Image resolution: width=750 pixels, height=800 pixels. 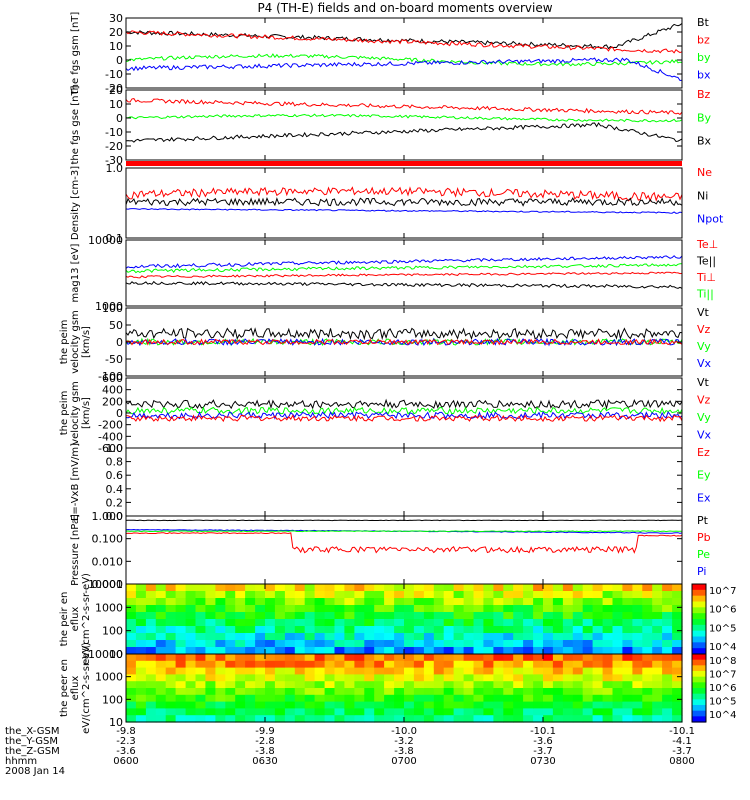 What do you see at coordinates (404, 334) in the screenshot?
I see `series-Vt` at bounding box center [404, 334].